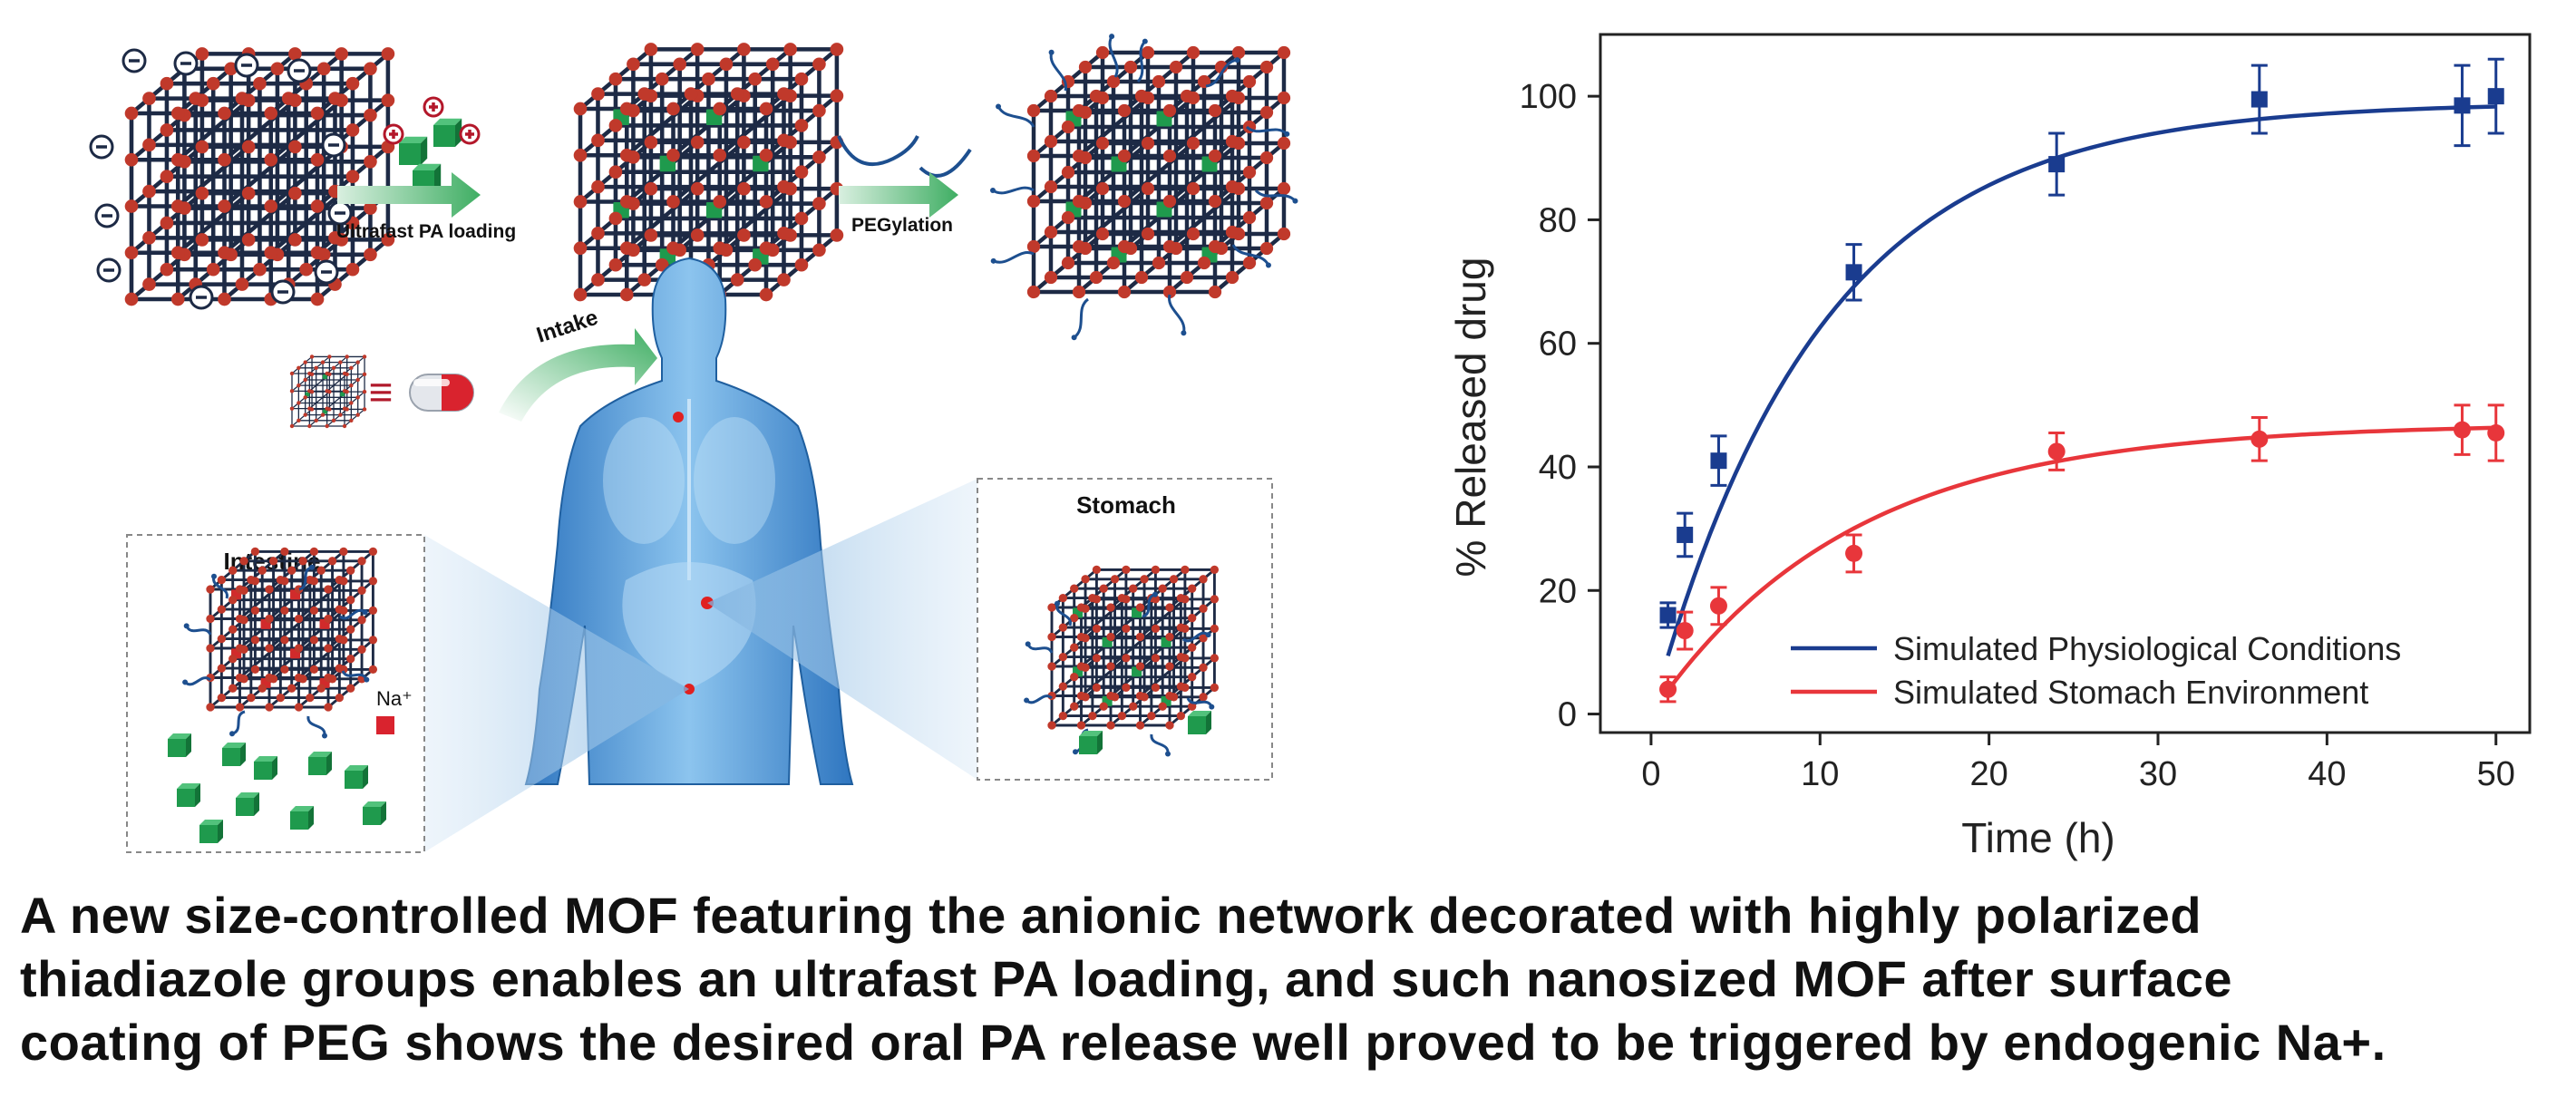 The height and width of the screenshot is (1107, 2576). What do you see at coordinates (708, 172) in the screenshot?
I see `mof-cube-loaded` at bounding box center [708, 172].